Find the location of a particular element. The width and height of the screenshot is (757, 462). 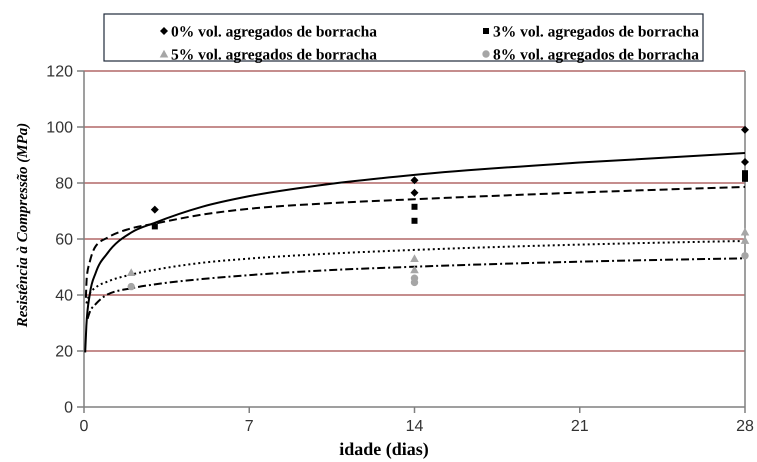

y-tick-label: 20 is located at coordinates (64, 352).